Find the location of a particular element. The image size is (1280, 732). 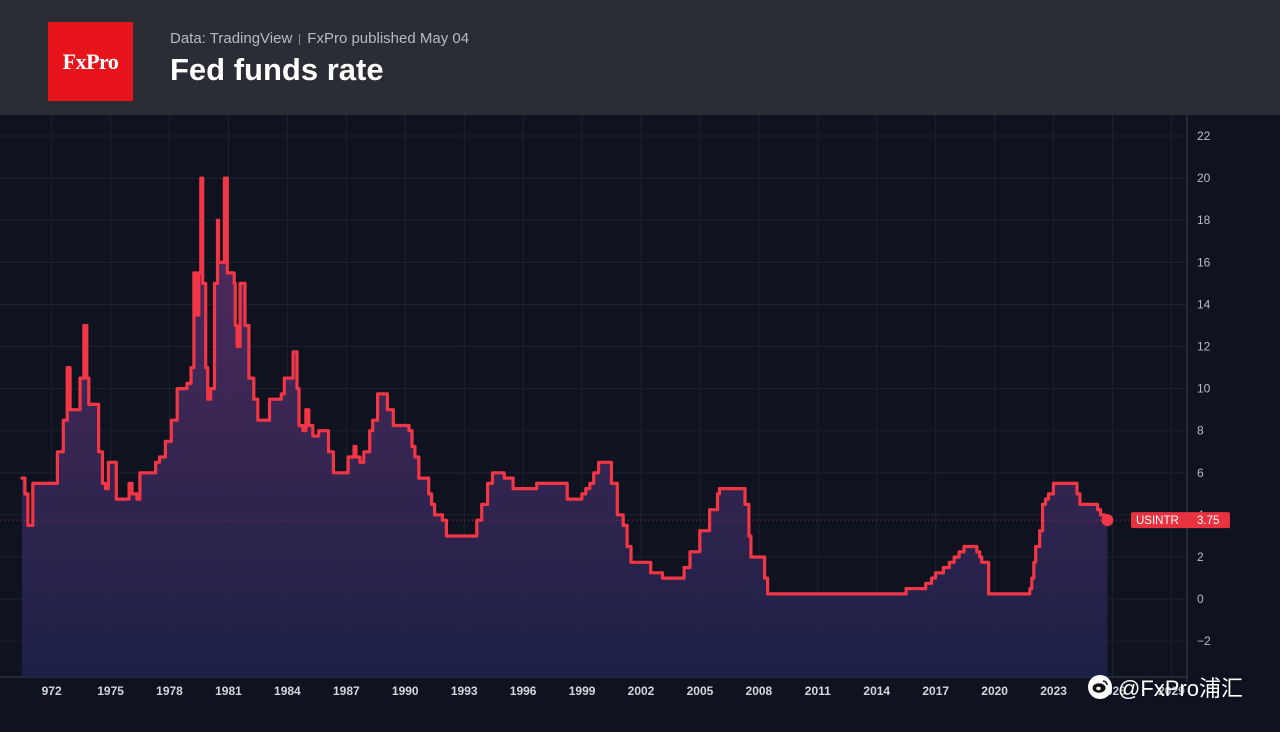

last-value-dot is located at coordinates (1107, 520).